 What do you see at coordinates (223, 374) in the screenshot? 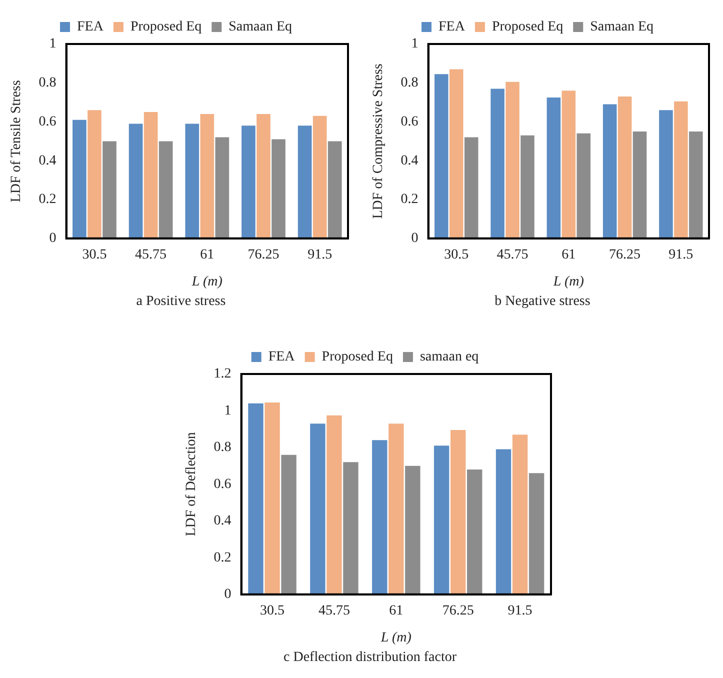
I see `y-tick-label: 1.2` at bounding box center [223, 374].